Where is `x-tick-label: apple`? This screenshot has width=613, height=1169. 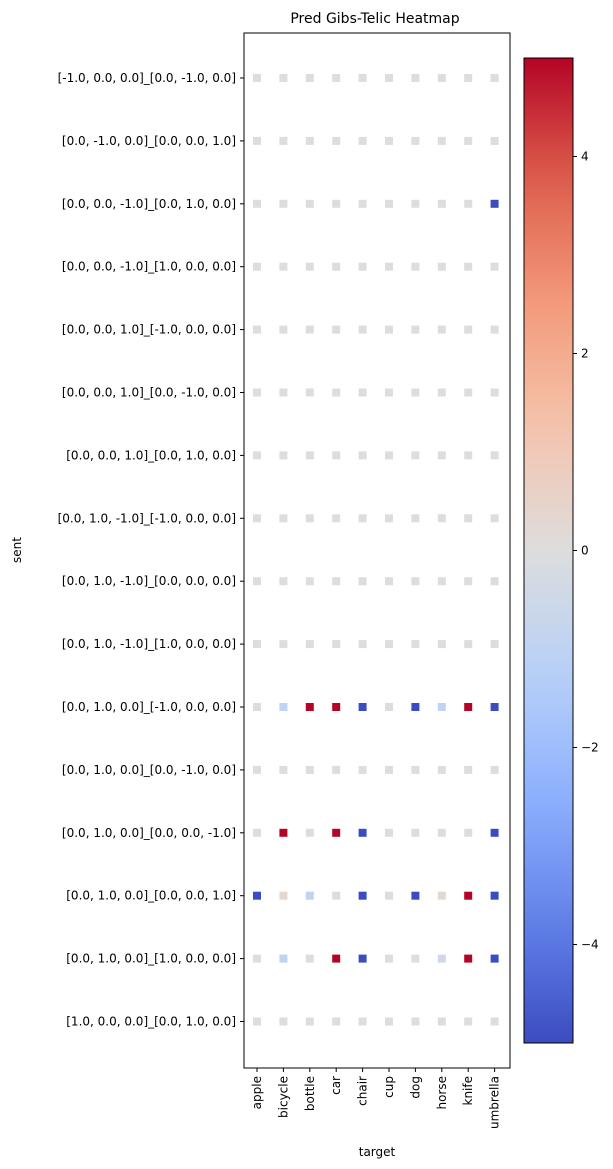 x-tick-label: apple is located at coordinates (257, 1092).